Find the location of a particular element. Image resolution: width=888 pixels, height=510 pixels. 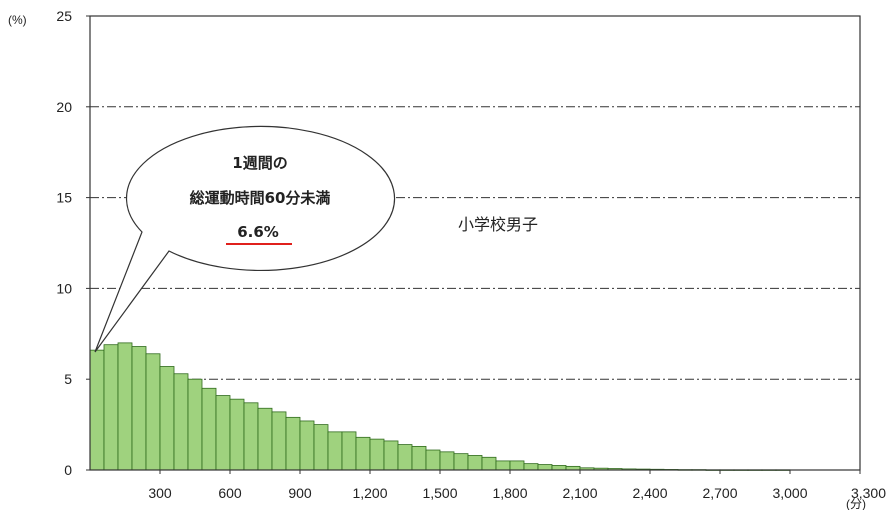

x-tick-label-10: 3,300 is located at coordinates (868, 493).